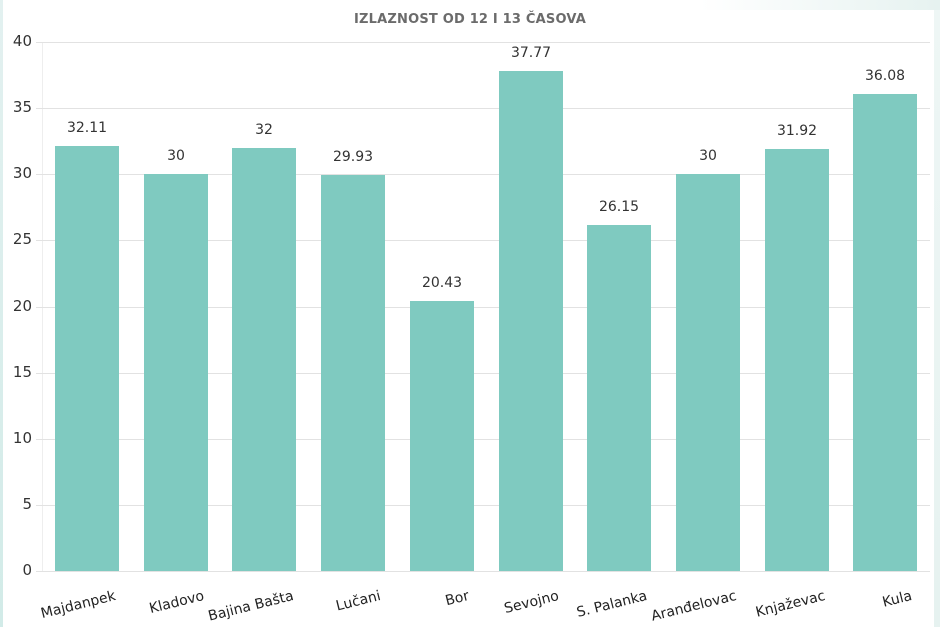  Describe the element at coordinates (358, 601) in the screenshot. I see `x-category-label: Lučani` at that location.